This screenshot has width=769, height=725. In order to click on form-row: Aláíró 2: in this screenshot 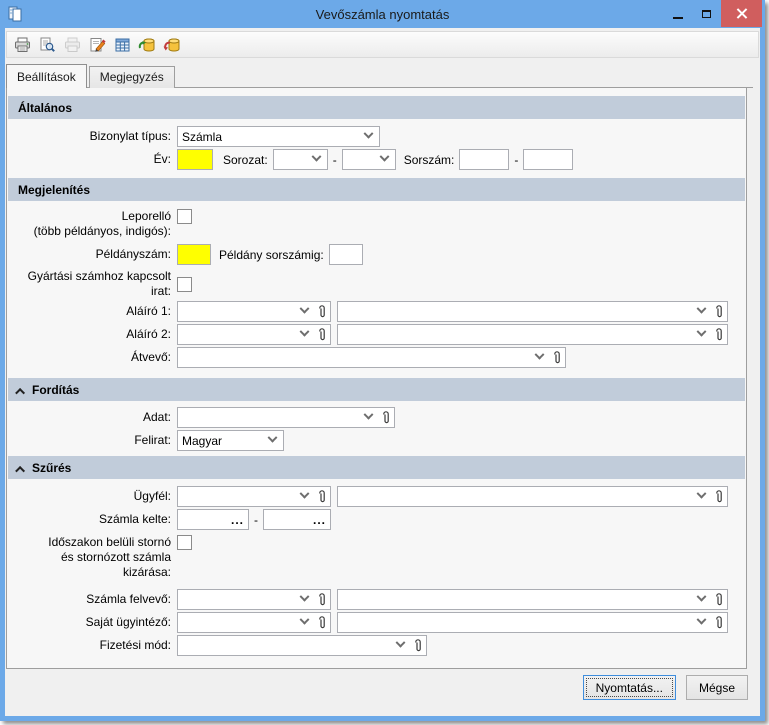, I will do `click(376, 334)`.